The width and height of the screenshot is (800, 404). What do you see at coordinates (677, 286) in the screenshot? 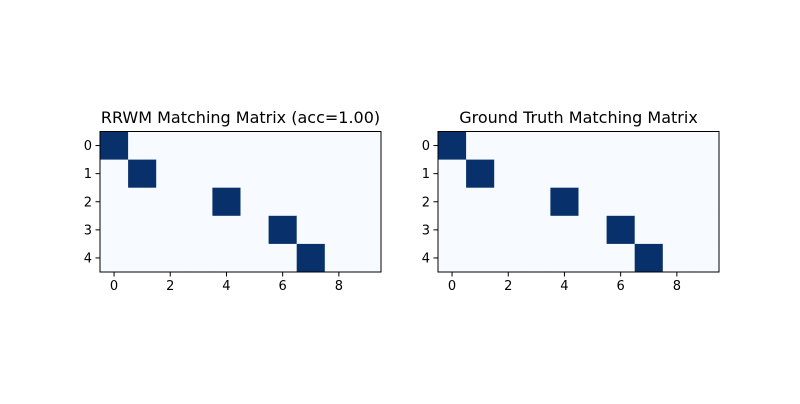
I see `x-tick-label-ground-truth: 8` at bounding box center [677, 286].